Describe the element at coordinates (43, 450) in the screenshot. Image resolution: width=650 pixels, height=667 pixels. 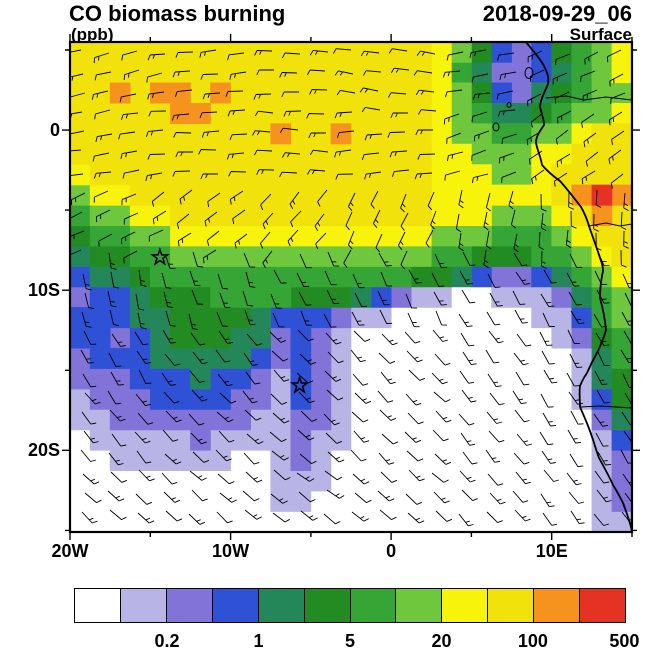
I see `y-axis-label: 20S` at that location.